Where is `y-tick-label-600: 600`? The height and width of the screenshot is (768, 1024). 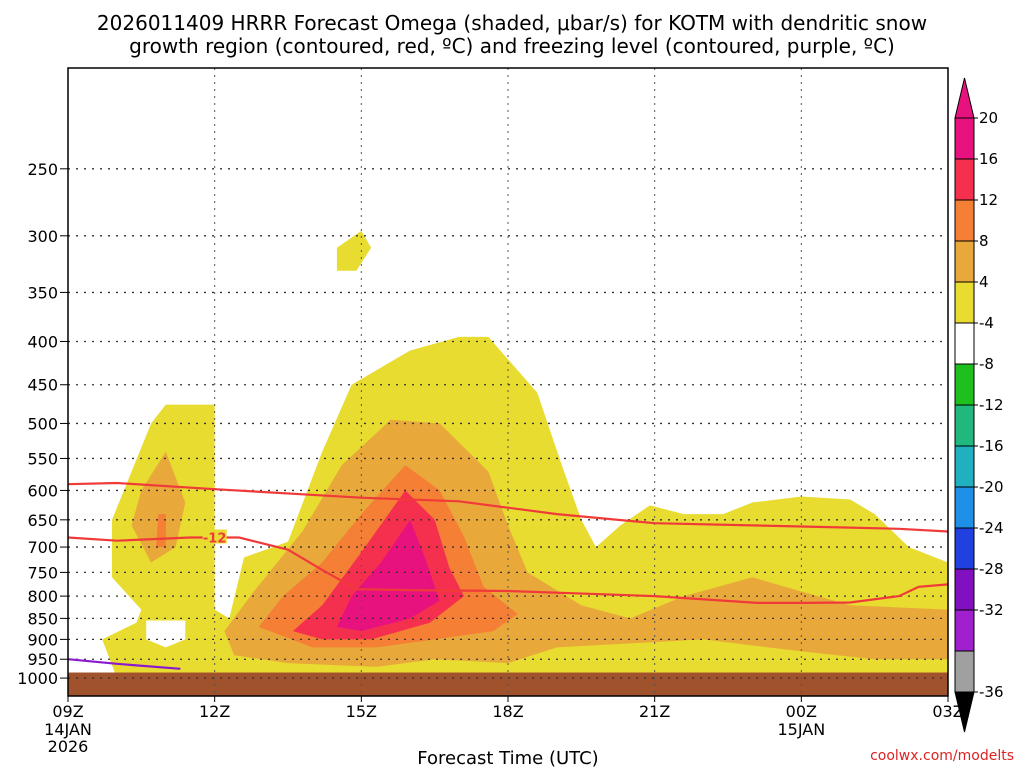 y-tick-label-600: 600 is located at coordinates (42, 490).